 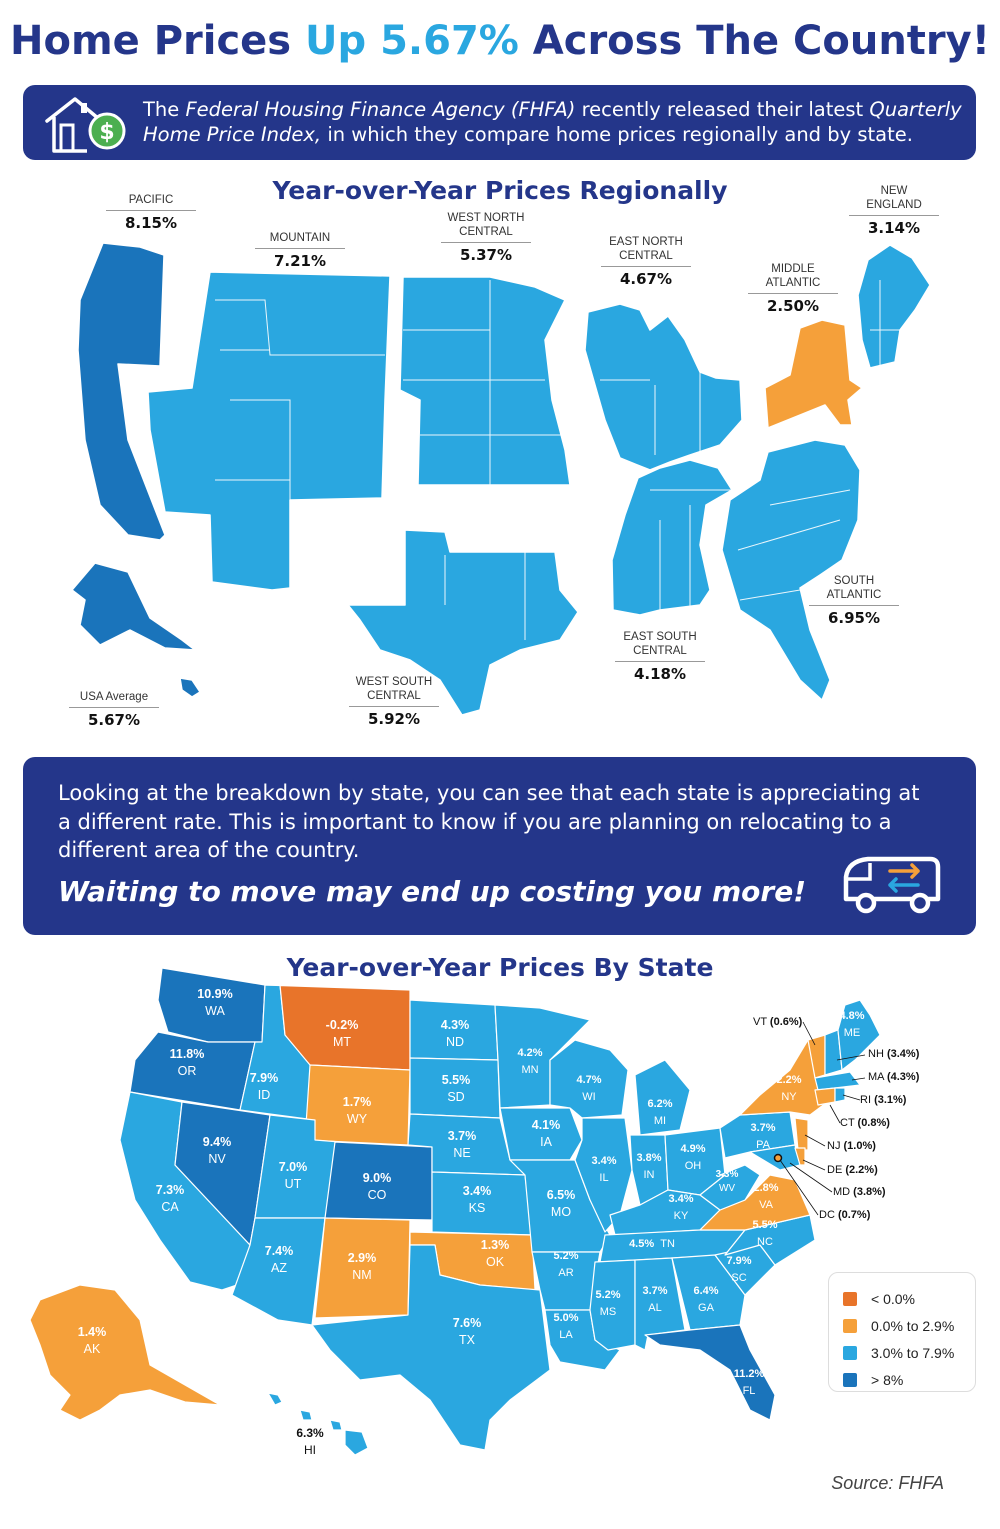 I want to click on state-abbr: KS, so click(x=477, y=1208).